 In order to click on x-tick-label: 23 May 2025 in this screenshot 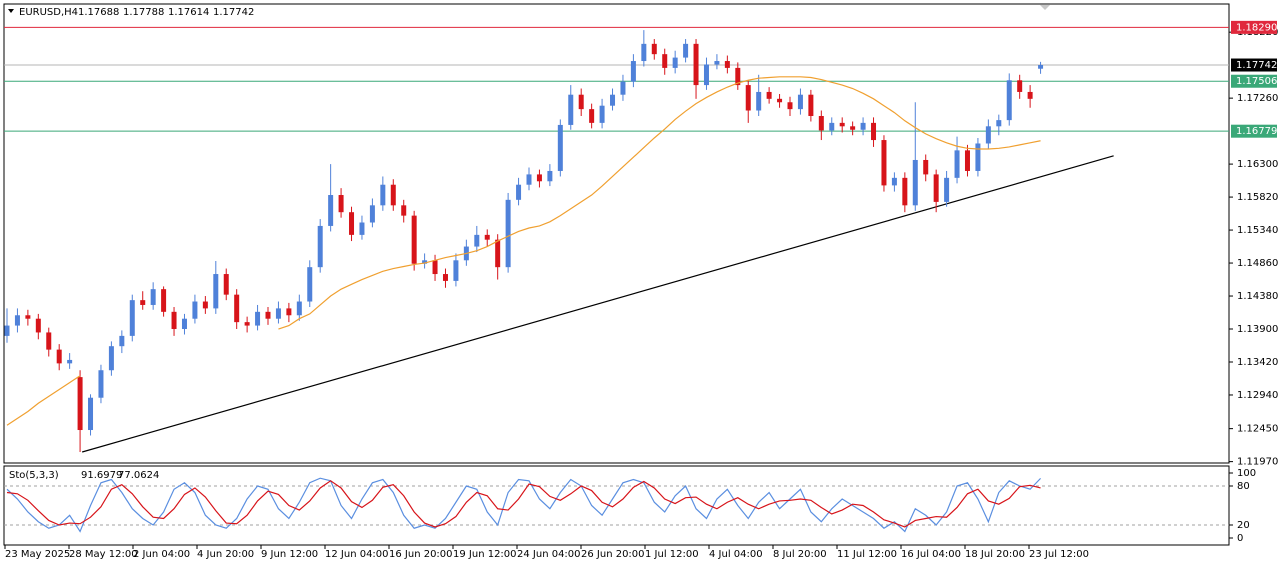, I will do `click(37, 554)`.